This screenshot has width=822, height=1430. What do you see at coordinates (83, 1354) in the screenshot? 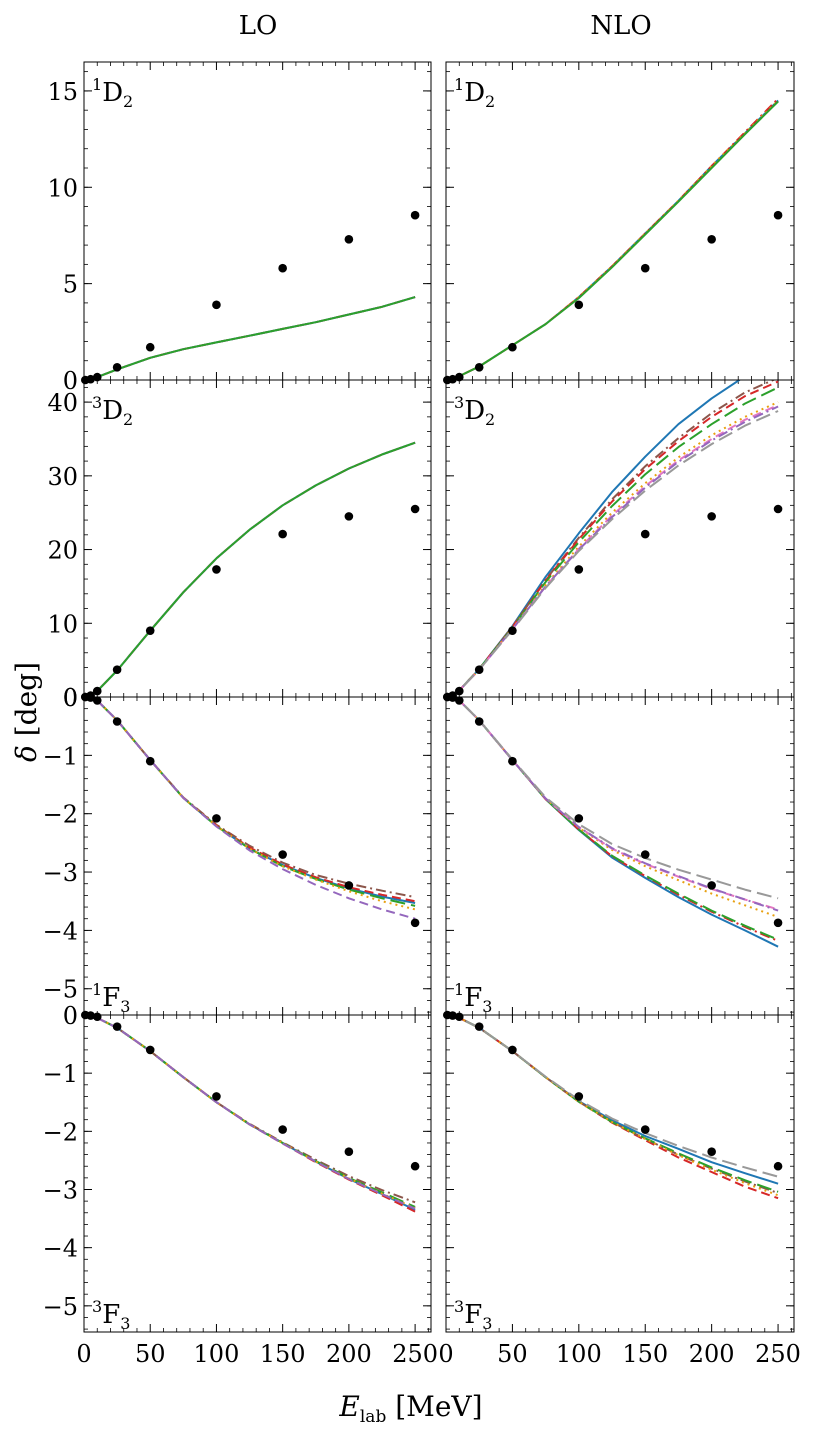
I see `x-tick-label: 0` at bounding box center [83, 1354].